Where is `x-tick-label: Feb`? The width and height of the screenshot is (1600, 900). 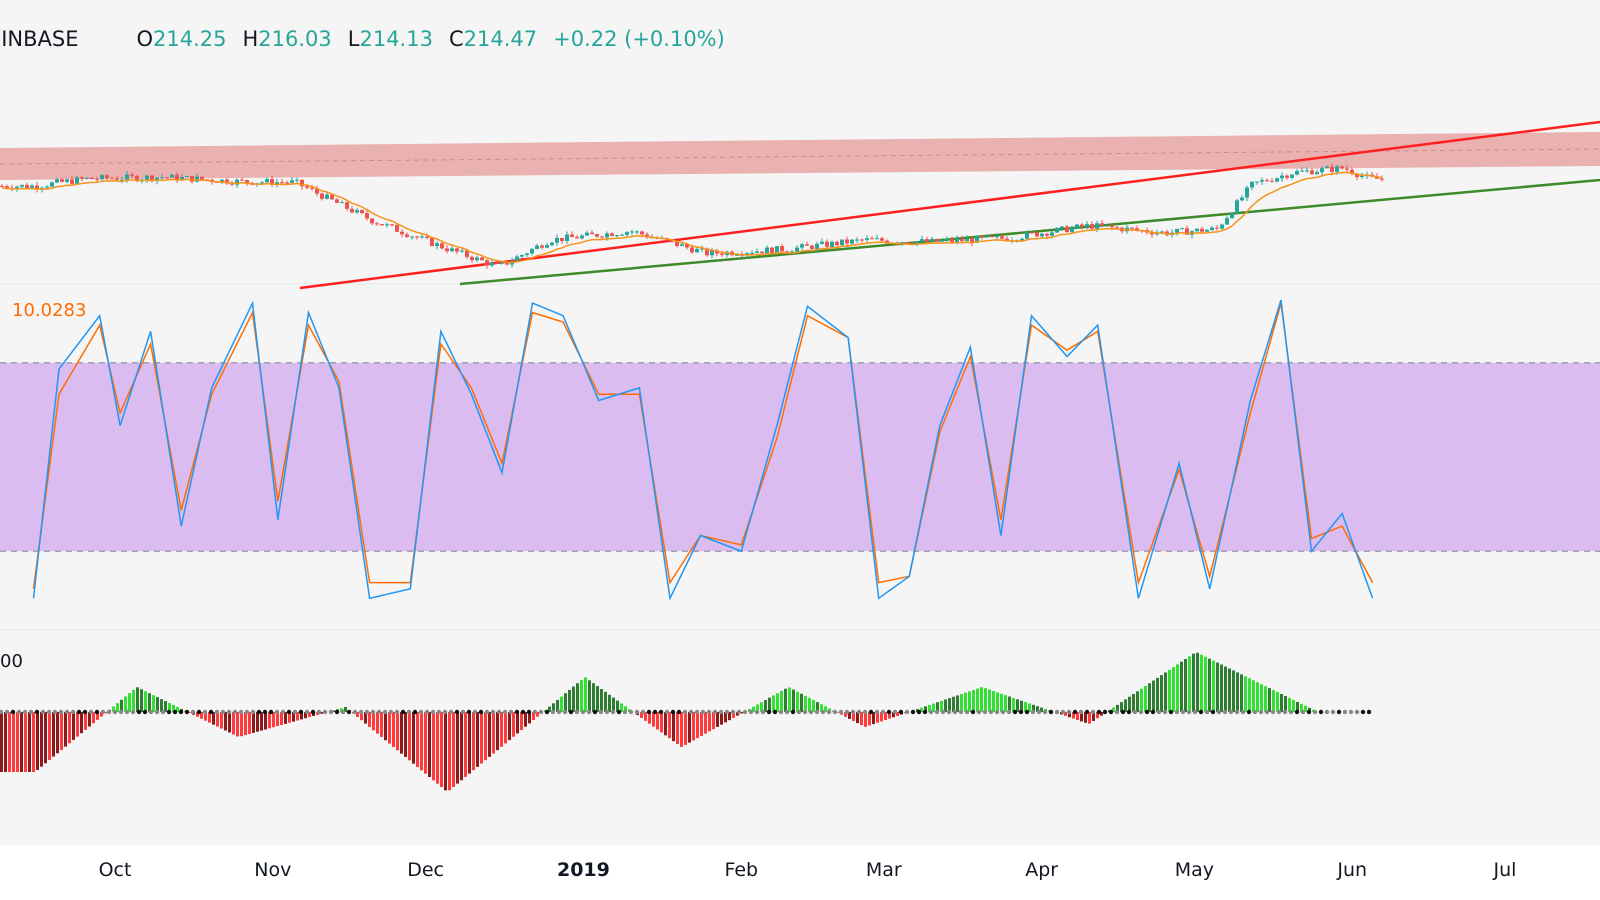 x-tick-label: Feb is located at coordinates (741, 870).